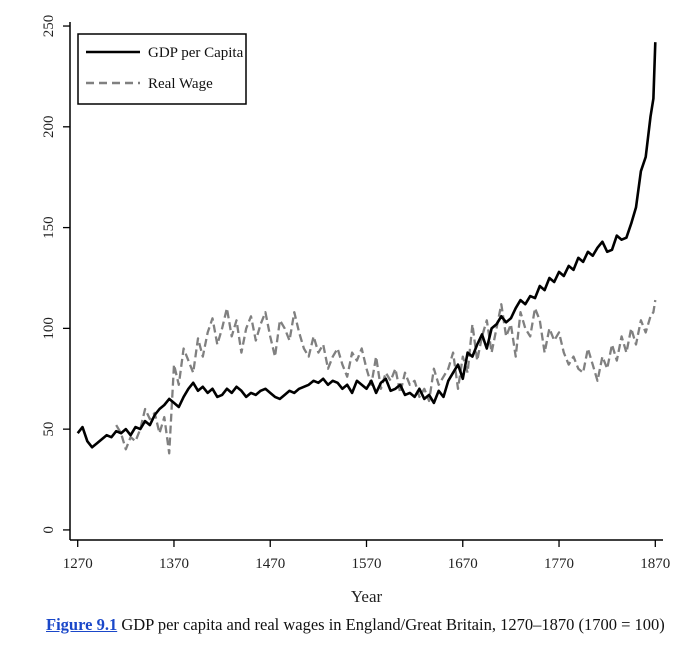 This screenshot has width=700, height=664. What do you see at coordinates (49, 227) in the screenshot?
I see `y-tick-label: 150` at bounding box center [49, 227].